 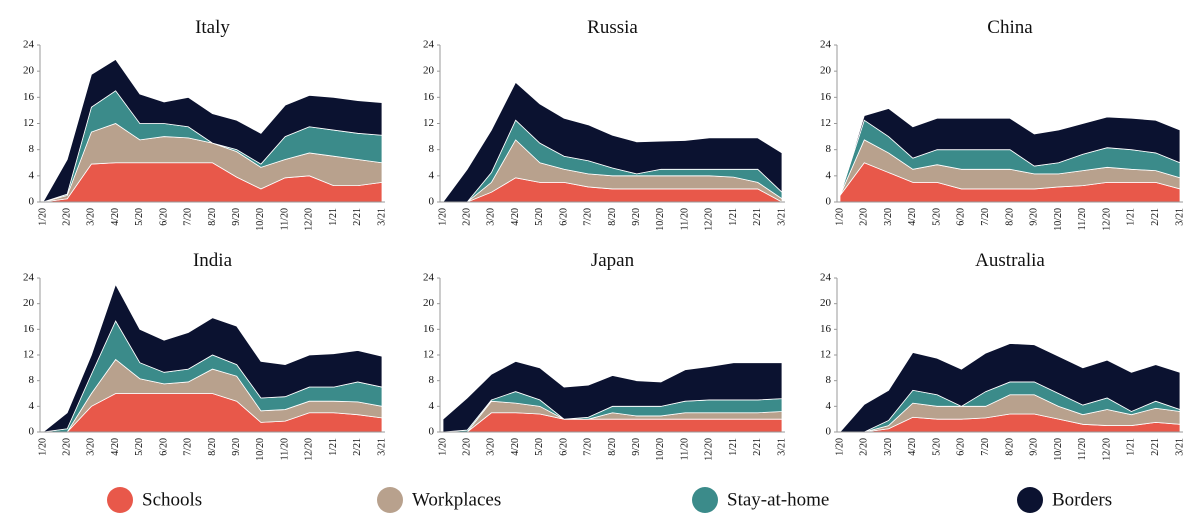 What do you see at coordinates (778, 499) in the screenshot?
I see `legend-label: Stay-at-home` at bounding box center [778, 499].